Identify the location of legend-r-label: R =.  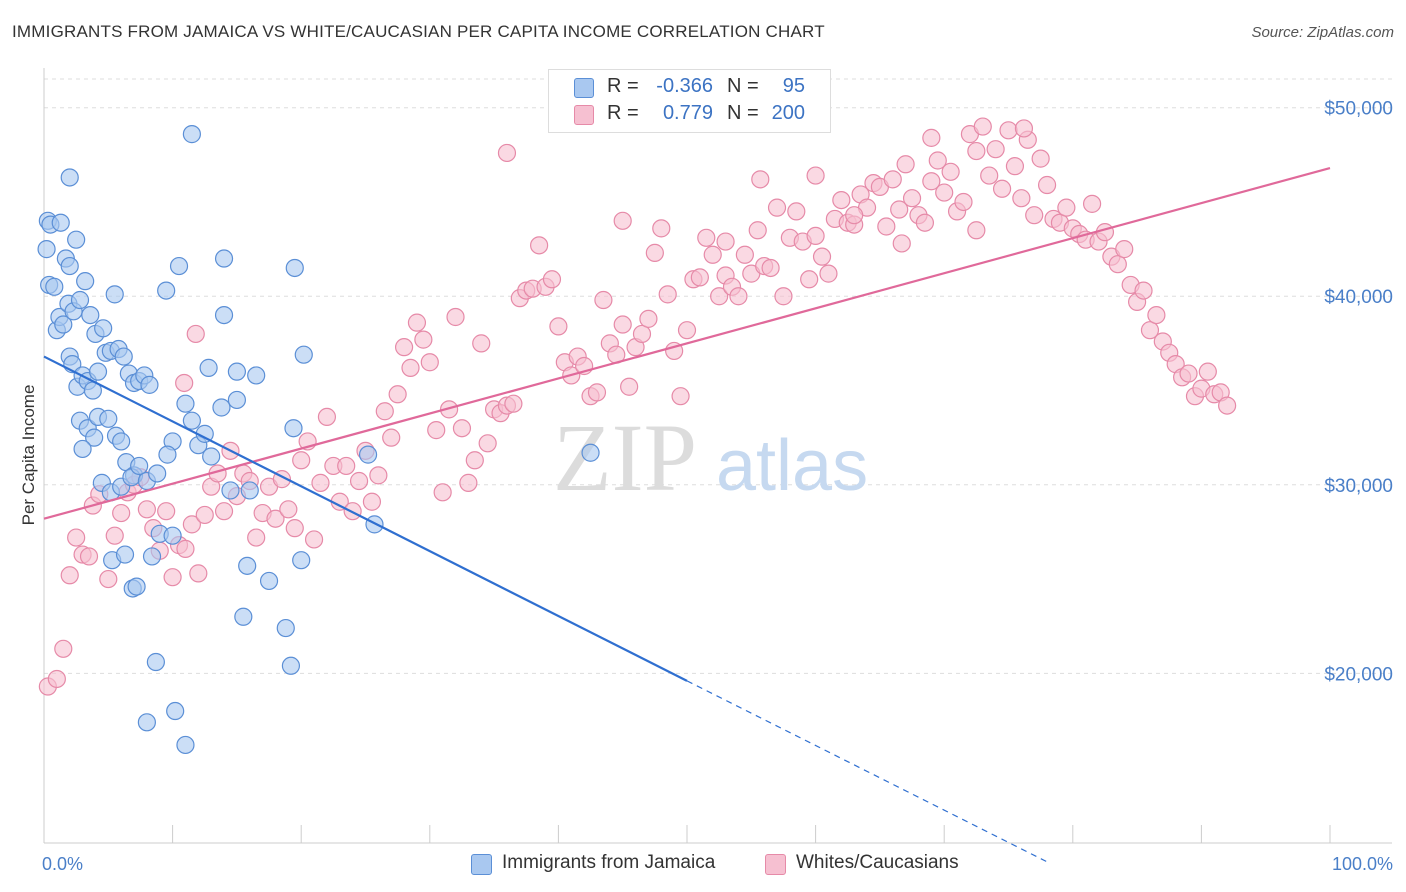
(623, 113).